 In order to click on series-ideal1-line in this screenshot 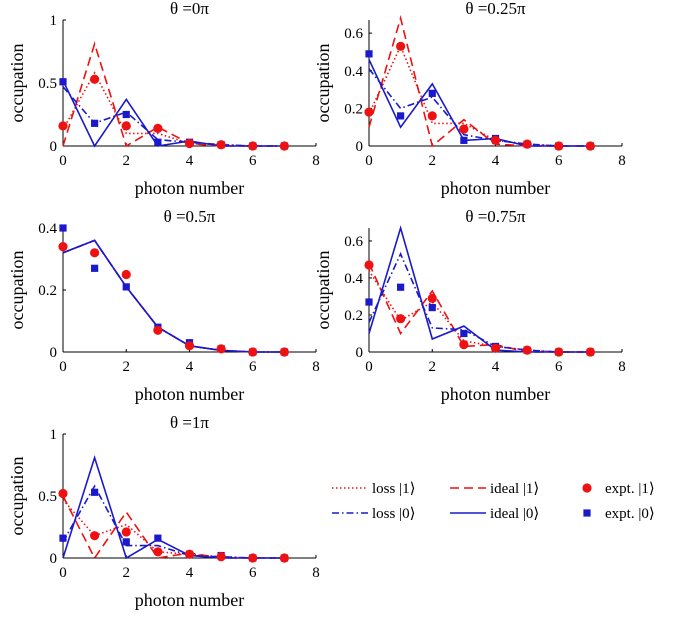, I will do `click(173, 527)`.